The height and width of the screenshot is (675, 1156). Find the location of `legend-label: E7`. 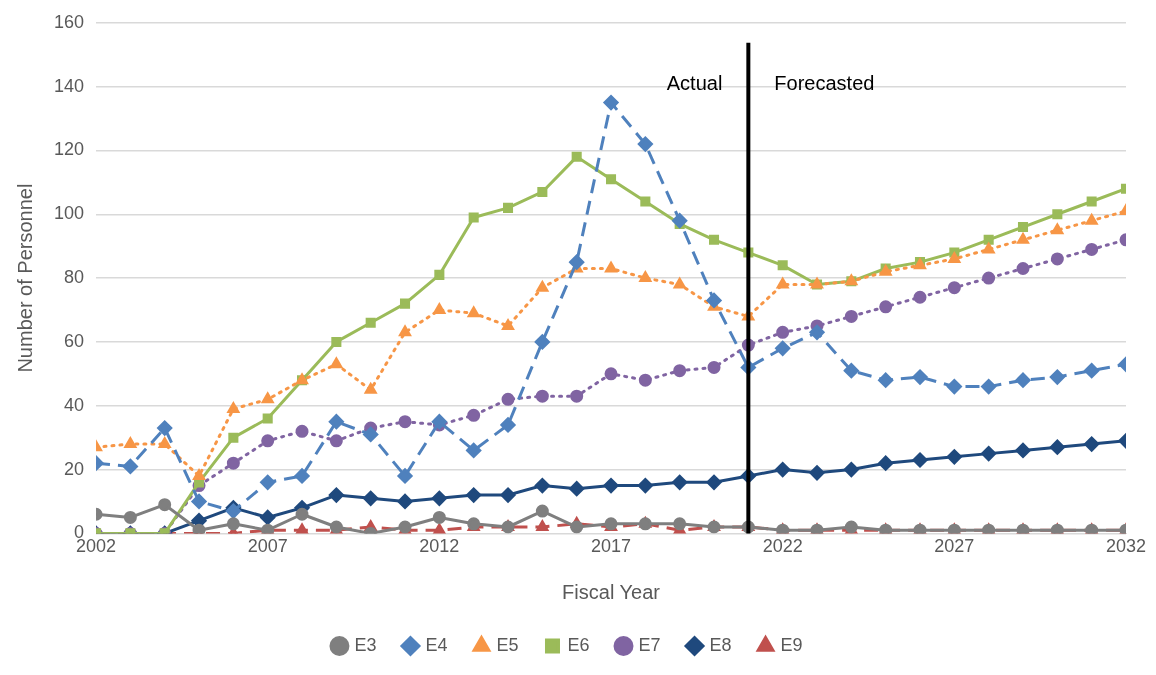

legend-label: E7 is located at coordinates (649, 644).